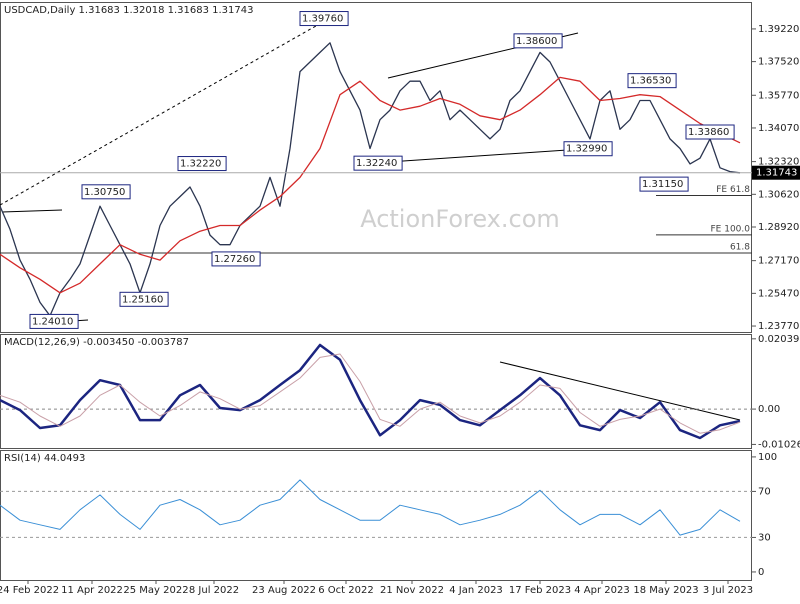 The height and width of the screenshot is (604, 800). Describe the element at coordinates (44, 458) in the screenshot. I see `rsi-title: RSI(14) 44.0493` at that location.